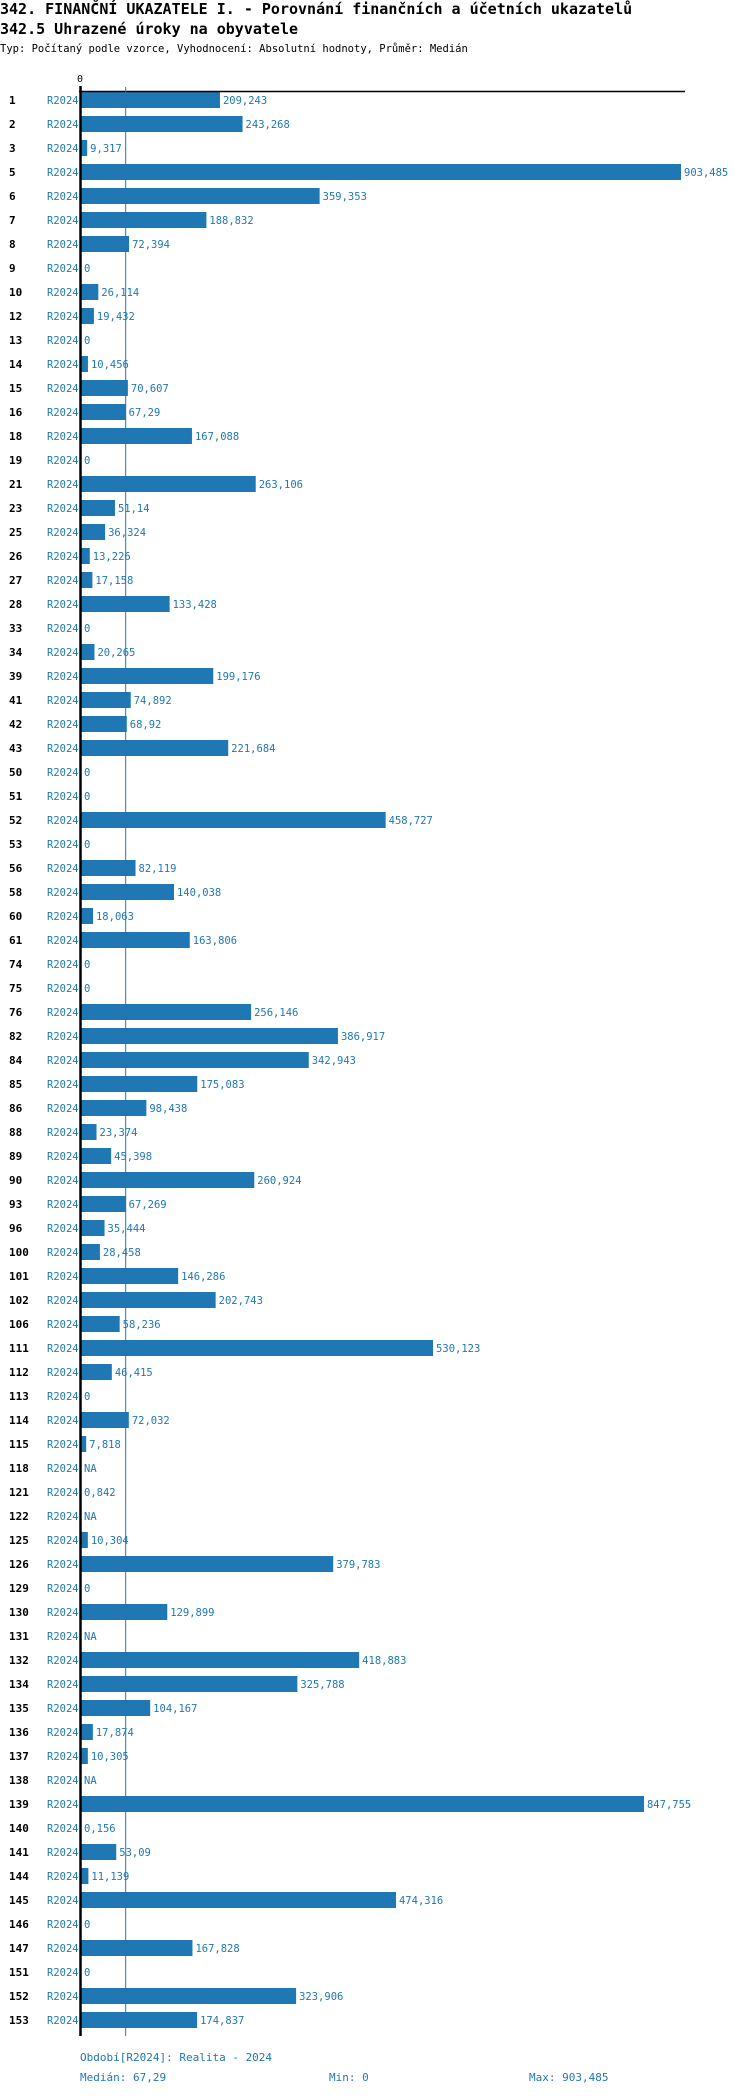  What do you see at coordinates (49, 1972) in the screenshot?
I see `bar-row: 151 R2024 0` at bounding box center [49, 1972].